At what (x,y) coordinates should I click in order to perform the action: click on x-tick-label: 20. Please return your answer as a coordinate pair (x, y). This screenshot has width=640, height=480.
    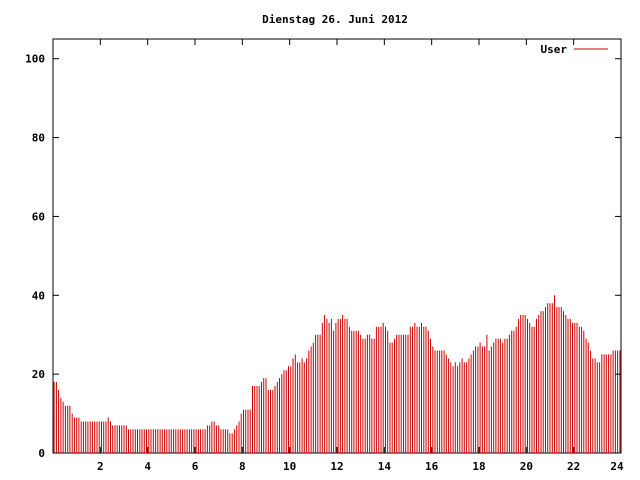
    Looking at the image, I should click on (526, 466).